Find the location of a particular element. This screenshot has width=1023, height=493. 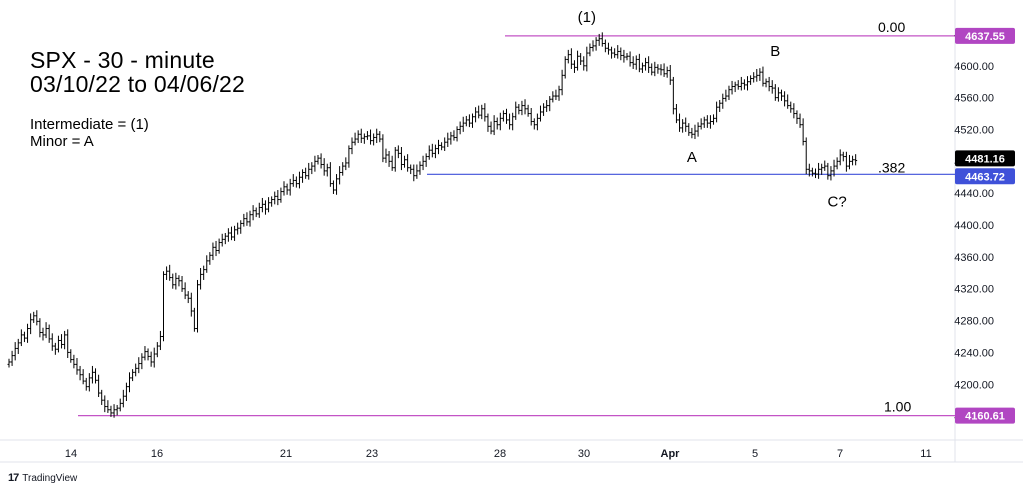

wave-label: A is located at coordinates (692, 157).